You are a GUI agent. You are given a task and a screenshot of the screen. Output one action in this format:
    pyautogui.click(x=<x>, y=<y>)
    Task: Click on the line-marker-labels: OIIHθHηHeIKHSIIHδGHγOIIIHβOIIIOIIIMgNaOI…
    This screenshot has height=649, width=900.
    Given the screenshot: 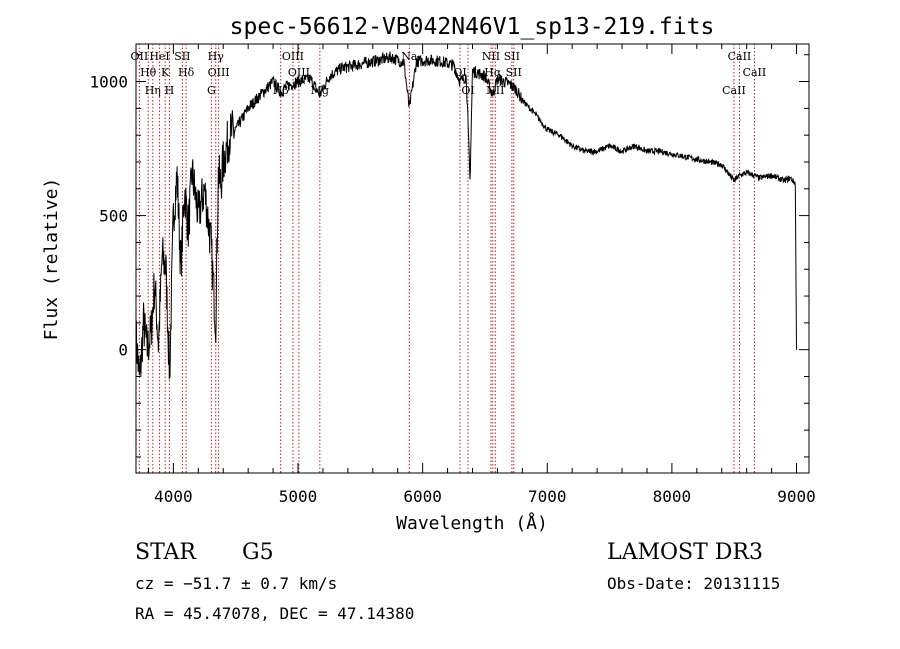 What is the action you would take?
    pyautogui.click(x=449, y=73)
    